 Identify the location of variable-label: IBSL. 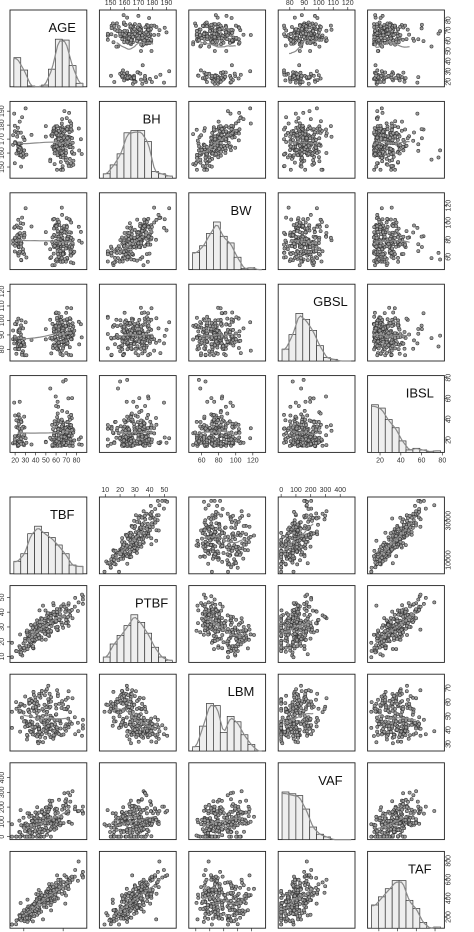
(420, 393).